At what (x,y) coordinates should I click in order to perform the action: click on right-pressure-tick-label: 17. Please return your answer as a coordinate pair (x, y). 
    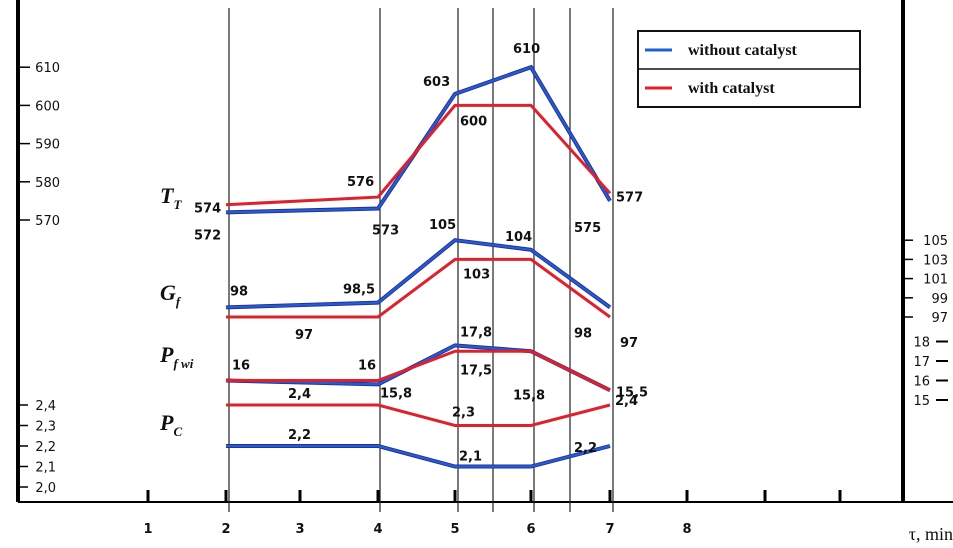
    Looking at the image, I should click on (921, 362).